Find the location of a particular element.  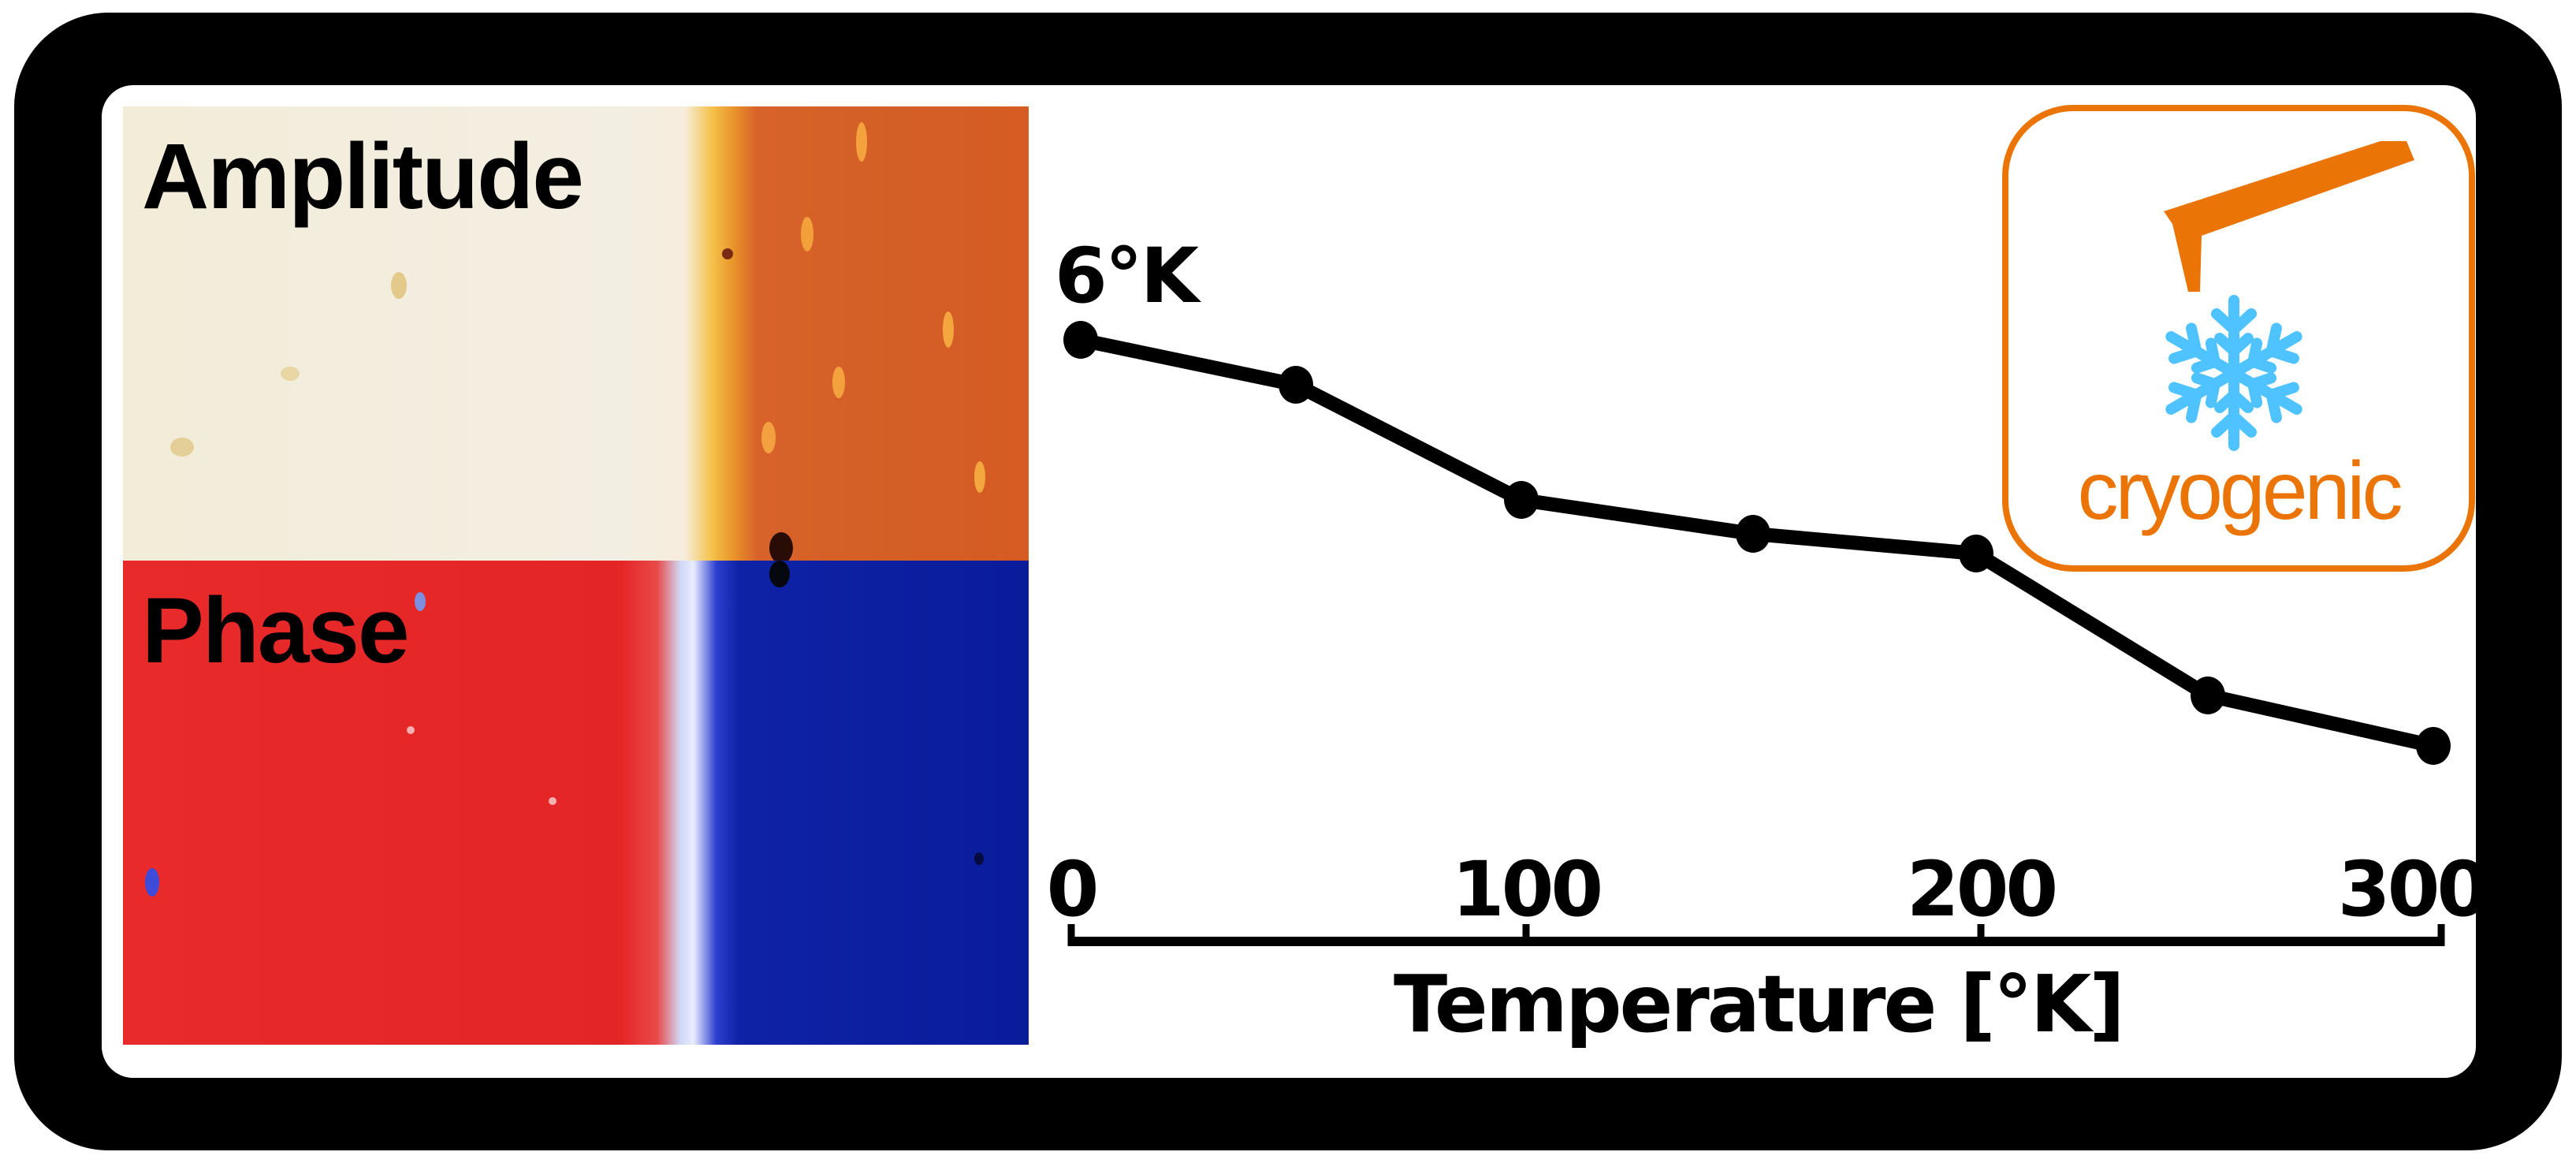

amplitude-label: Amplitude is located at coordinates (363, 177).